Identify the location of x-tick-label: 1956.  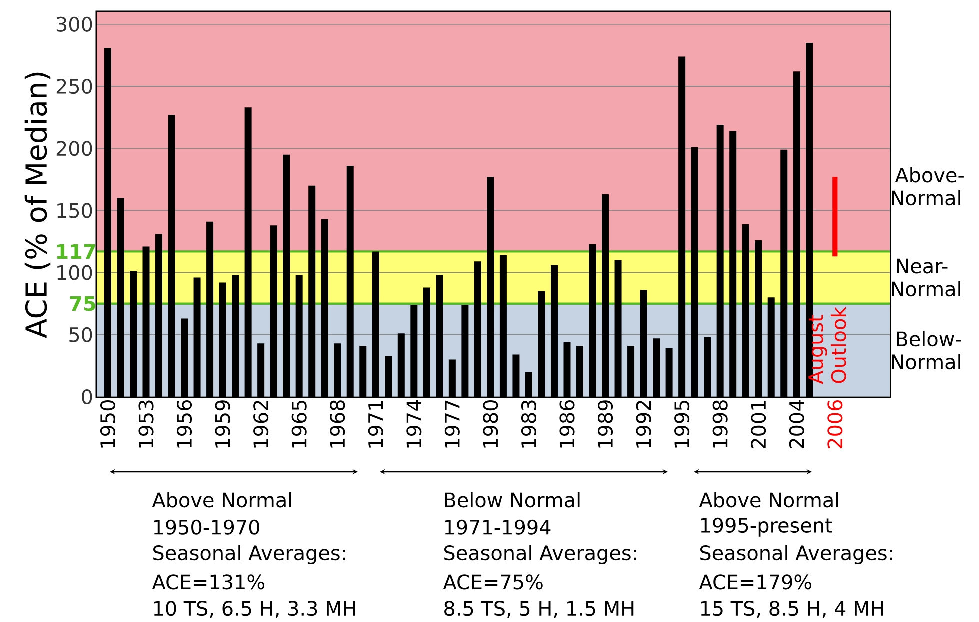
(184, 424).